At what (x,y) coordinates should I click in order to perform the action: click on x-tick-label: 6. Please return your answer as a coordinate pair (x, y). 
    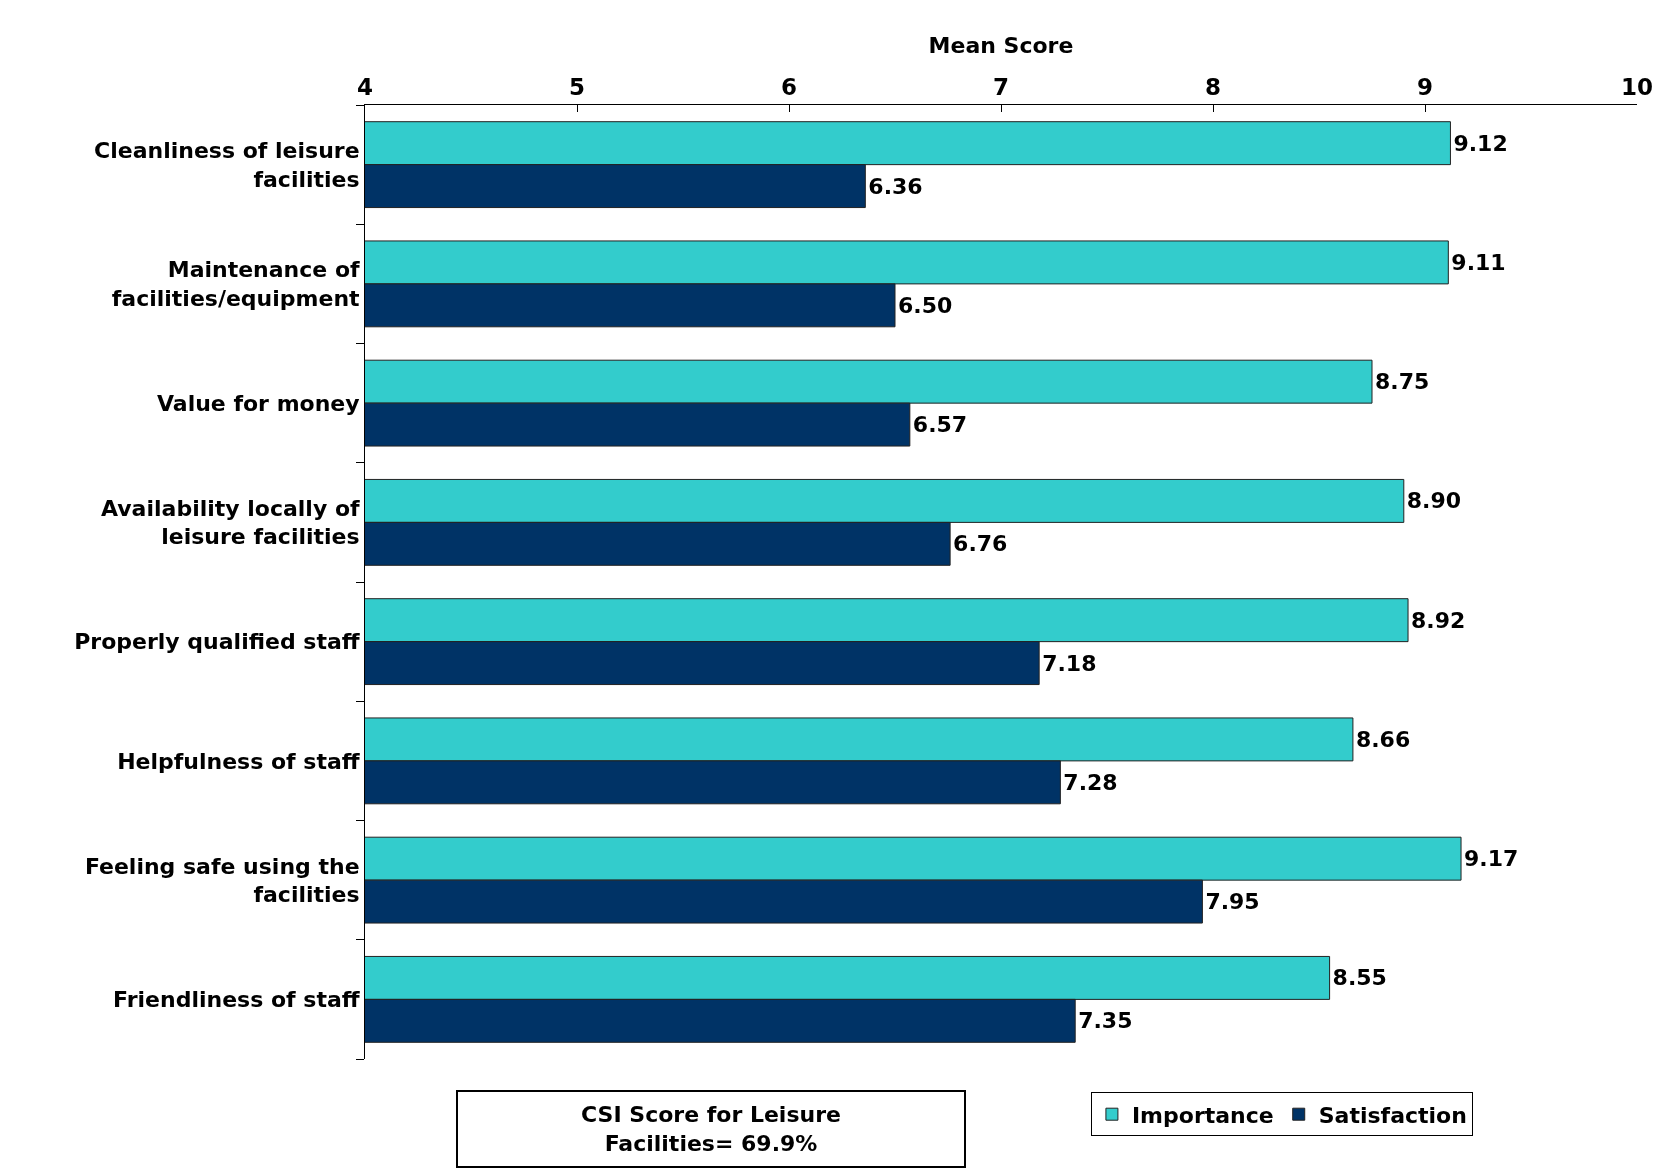
    Looking at the image, I should click on (789, 86).